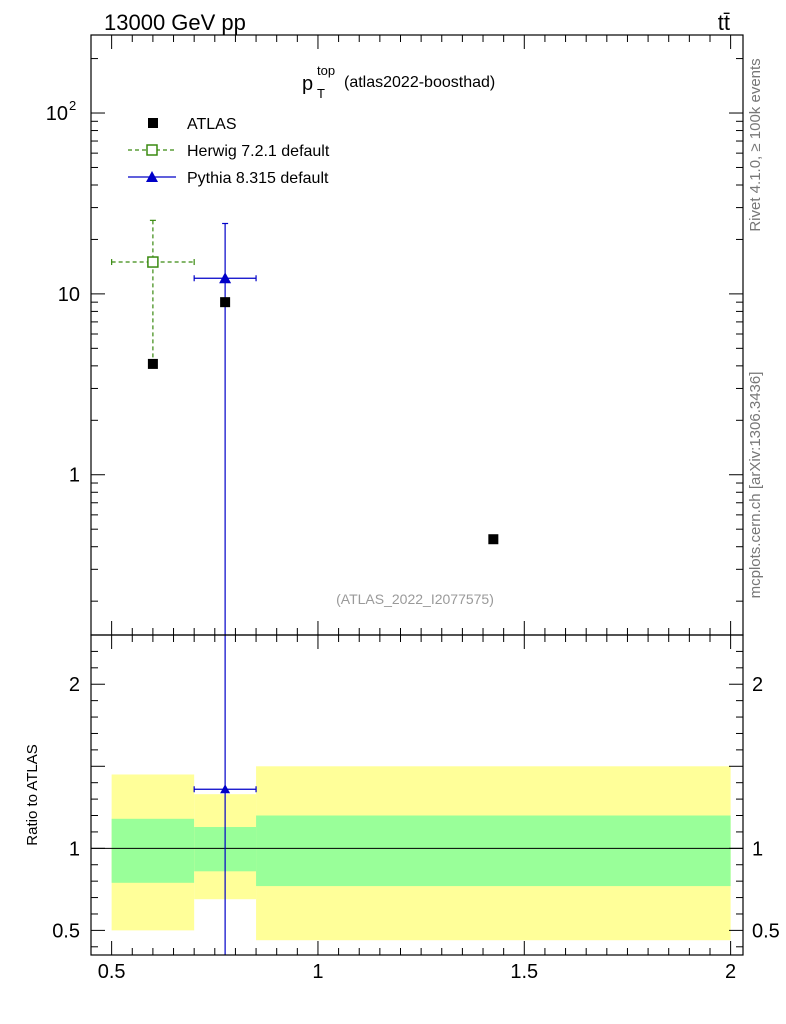 This screenshot has width=786, height=1024. What do you see at coordinates (724, 22) in the screenshot?
I see `header-right: tt̄` at bounding box center [724, 22].